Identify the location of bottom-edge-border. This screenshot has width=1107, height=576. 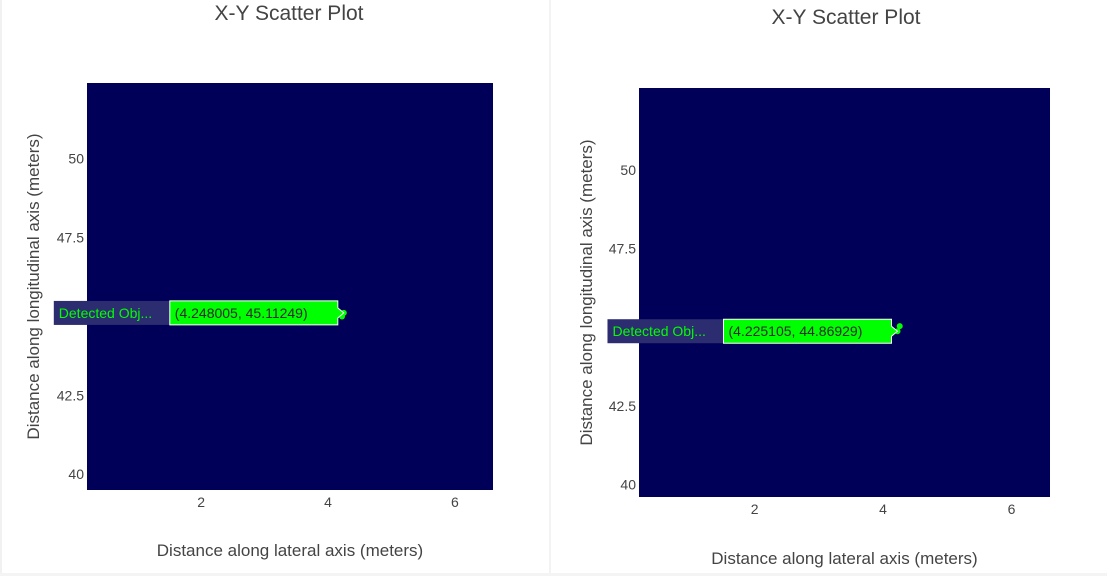
(553, 574).